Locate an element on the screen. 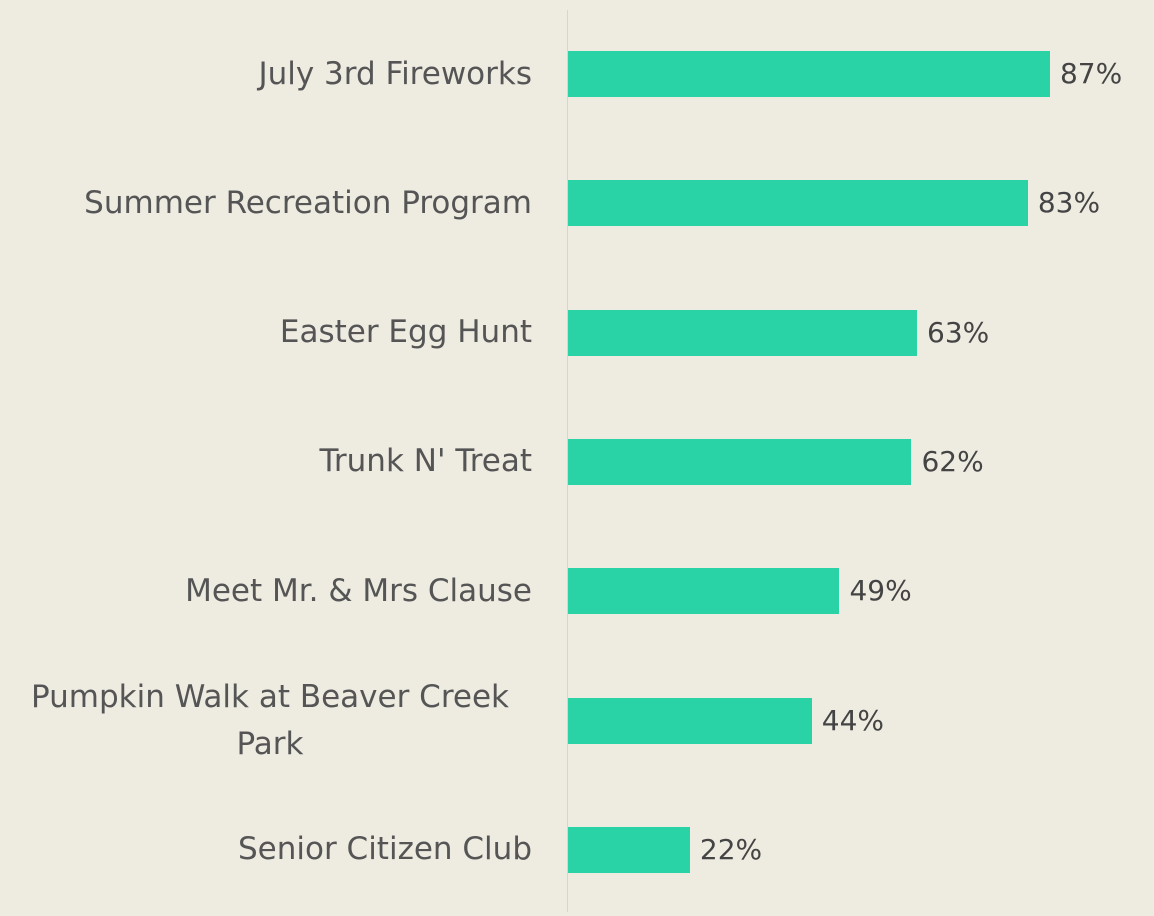 This screenshot has height=916, width=1154. category-label: Summer Recreation Program is located at coordinates (308, 202).